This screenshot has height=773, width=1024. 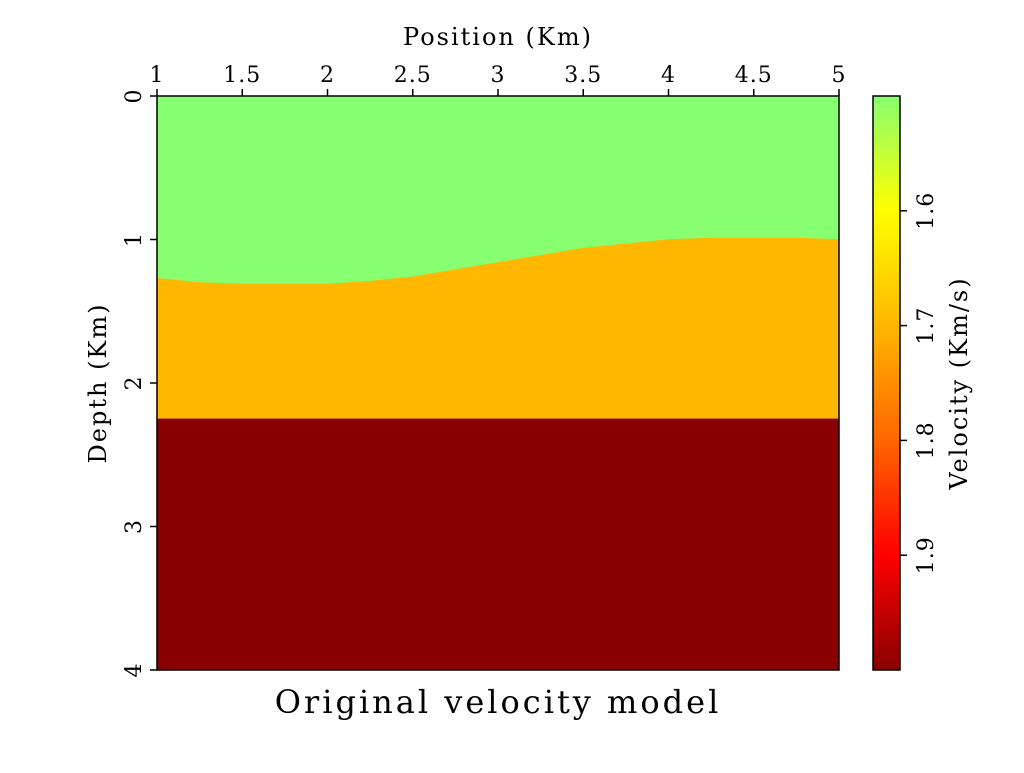 What do you see at coordinates (926, 555) in the screenshot?
I see `colorbar-tick-label: 1.9` at bounding box center [926, 555].